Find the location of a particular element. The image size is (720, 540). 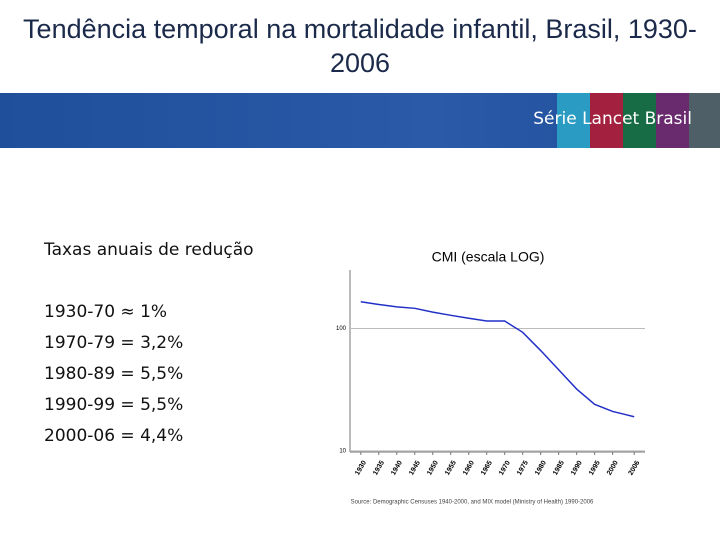

y-tick-label: 10 is located at coordinates (342, 452).